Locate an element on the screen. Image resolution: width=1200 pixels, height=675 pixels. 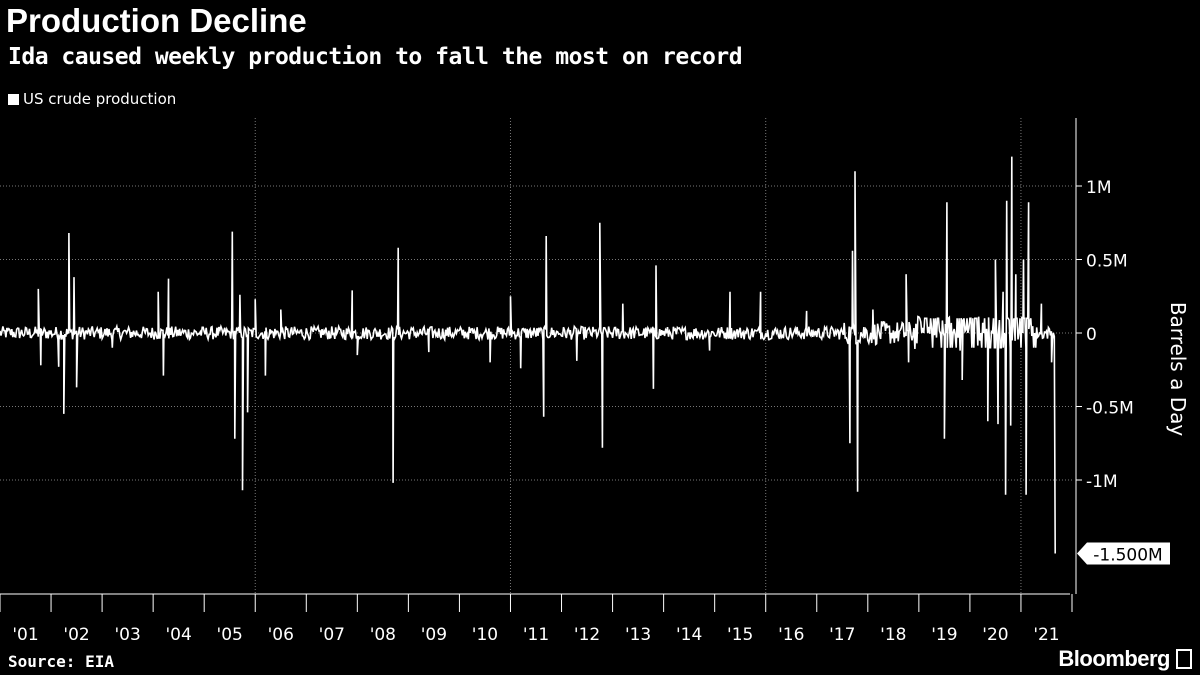
y-tick-label: -0.5M is located at coordinates (1110, 409).